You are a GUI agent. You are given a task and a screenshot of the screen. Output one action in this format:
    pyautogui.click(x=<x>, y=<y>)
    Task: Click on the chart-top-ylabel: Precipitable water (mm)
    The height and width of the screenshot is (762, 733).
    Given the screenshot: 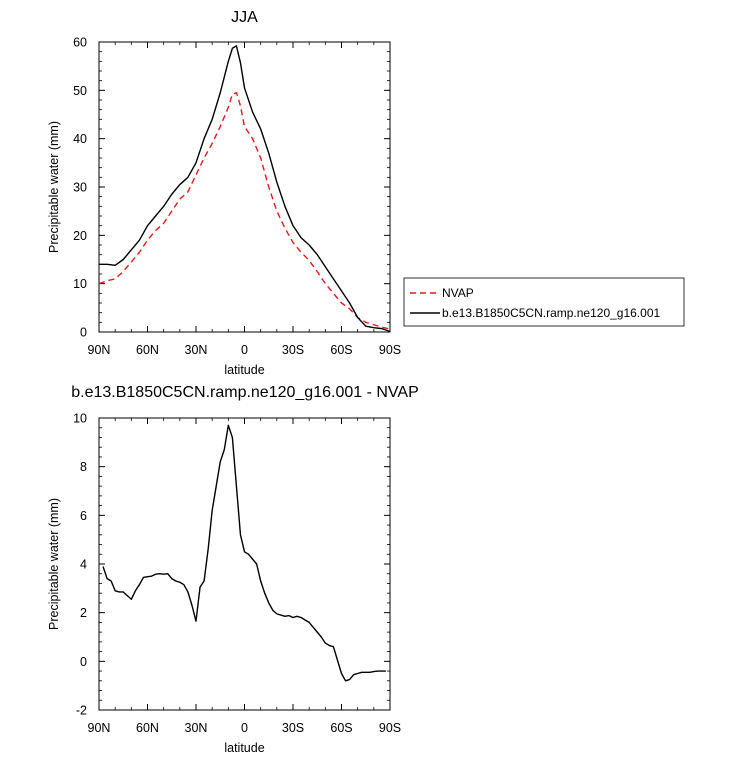 What is the action you would take?
    pyautogui.click(x=54, y=187)
    